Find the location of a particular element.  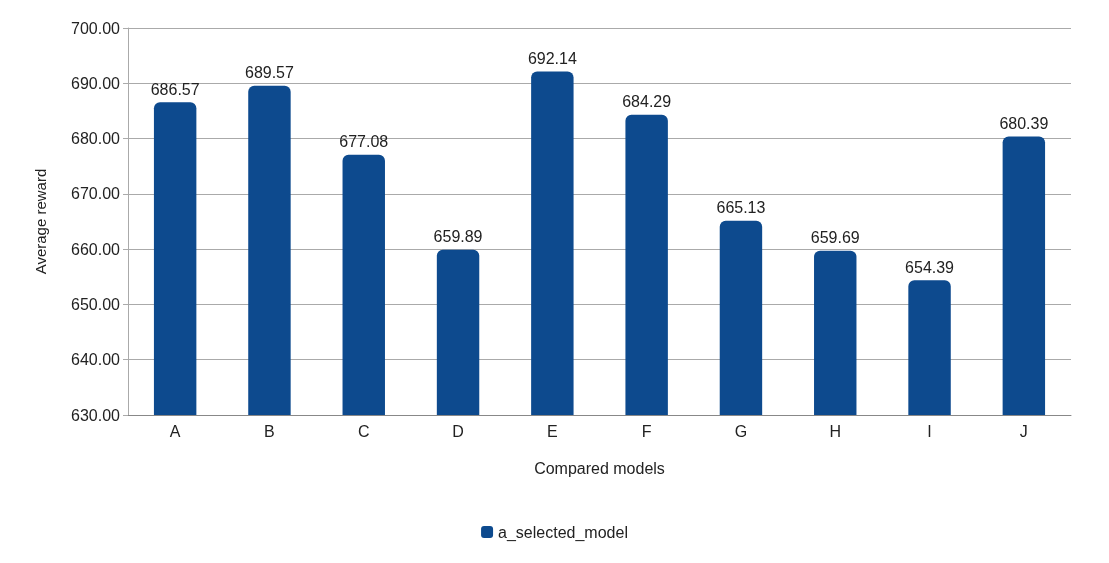

y-tick-label: 650.00 is located at coordinates (96, 304).